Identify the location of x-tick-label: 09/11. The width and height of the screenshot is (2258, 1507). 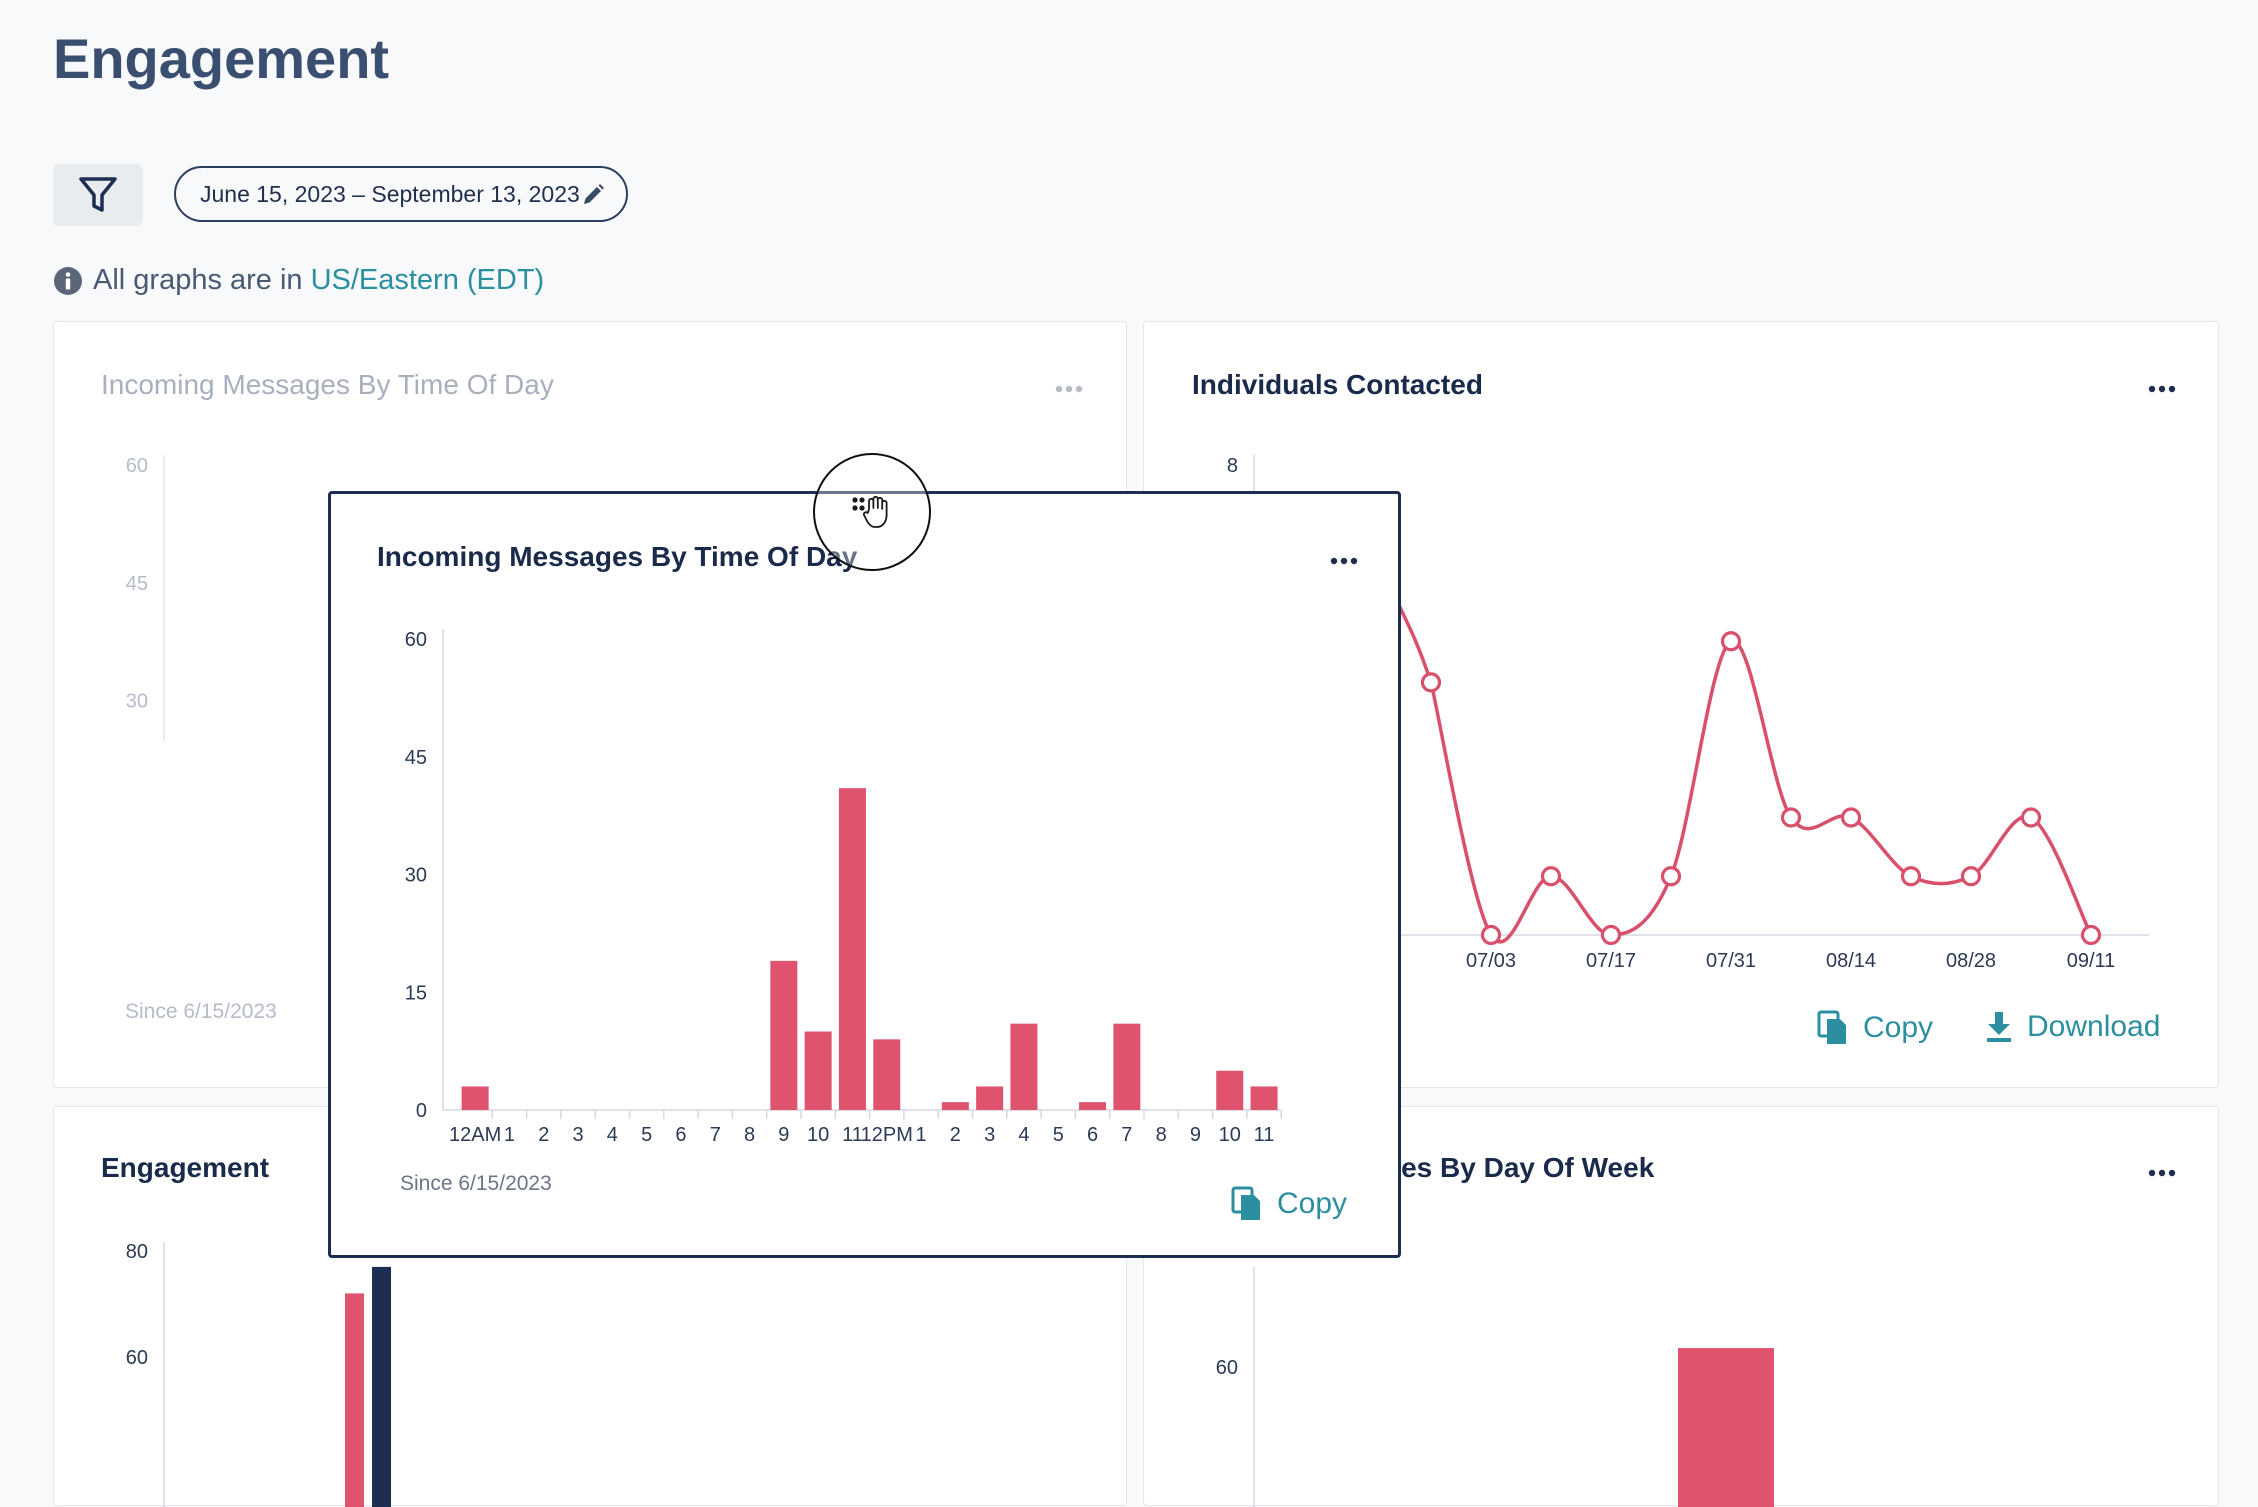
(2091, 961).